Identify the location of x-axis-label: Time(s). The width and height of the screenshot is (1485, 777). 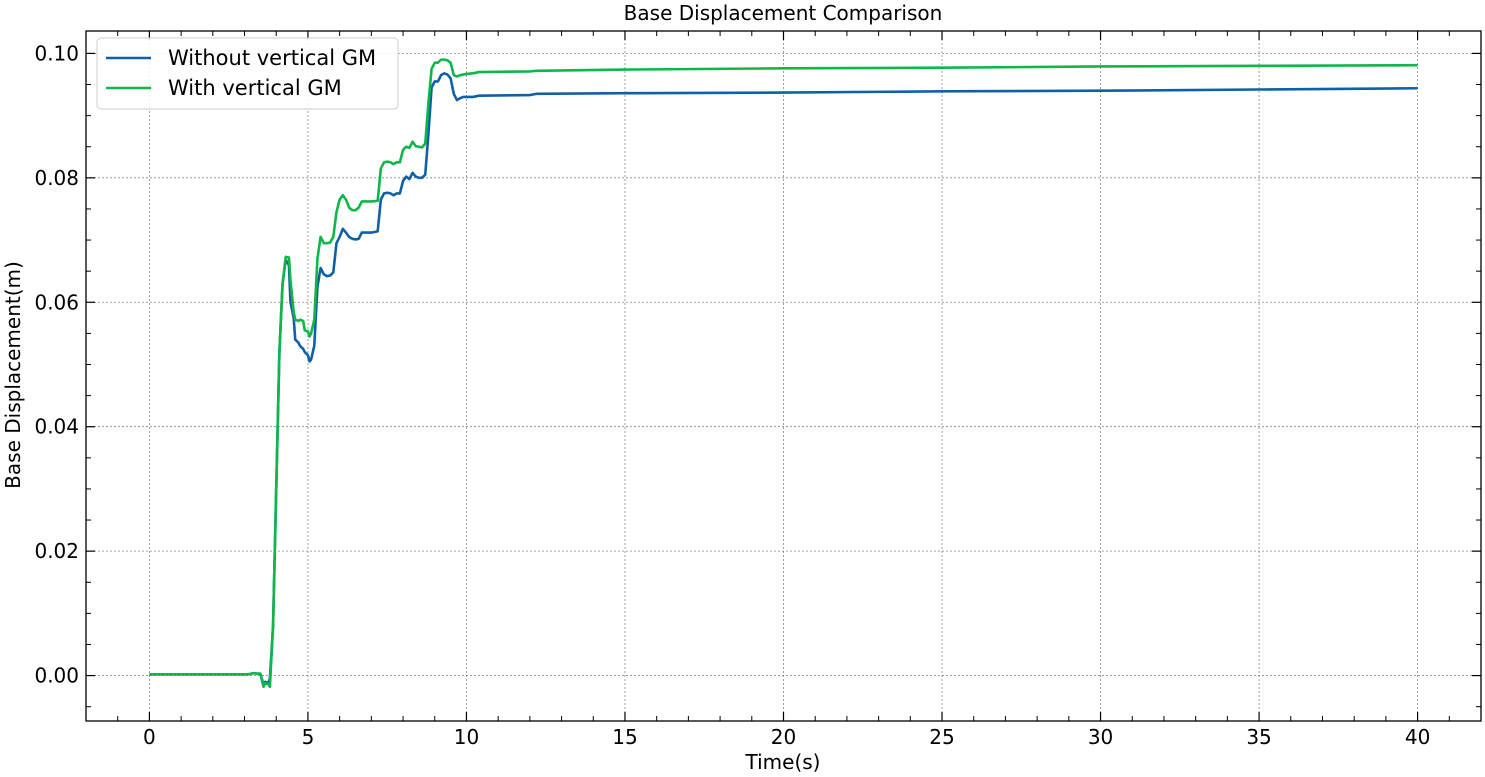
(783, 762).